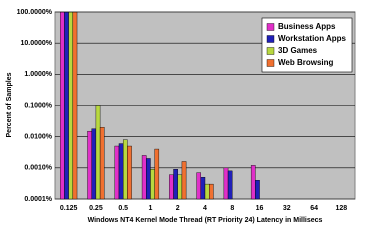  What do you see at coordinates (69, 208) in the screenshot?
I see `x-tick-label: 0.125` at bounding box center [69, 208].